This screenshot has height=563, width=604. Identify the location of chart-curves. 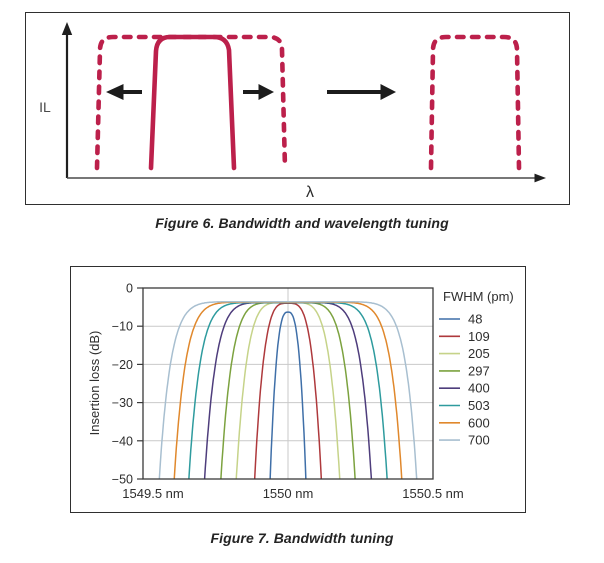
(288, 390).